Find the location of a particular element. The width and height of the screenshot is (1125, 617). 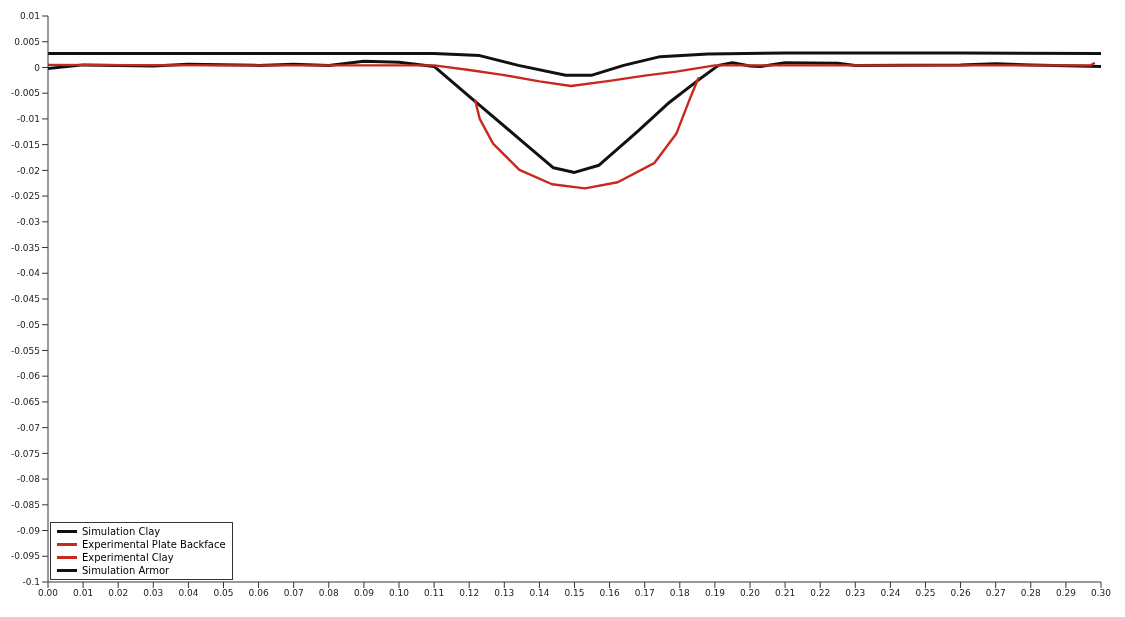

x-tick-label: 0.00 is located at coordinates (48, 593).